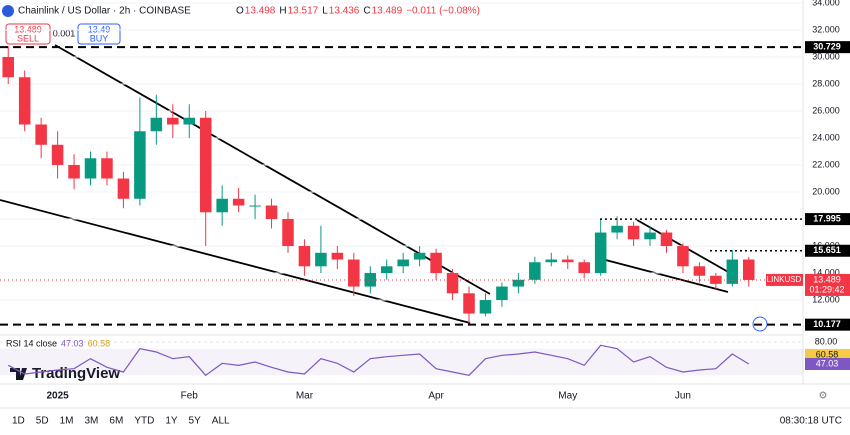 This screenshot has height=435, width=850. I want to click on rsi-value-label: 47.03, so click(827, 363).